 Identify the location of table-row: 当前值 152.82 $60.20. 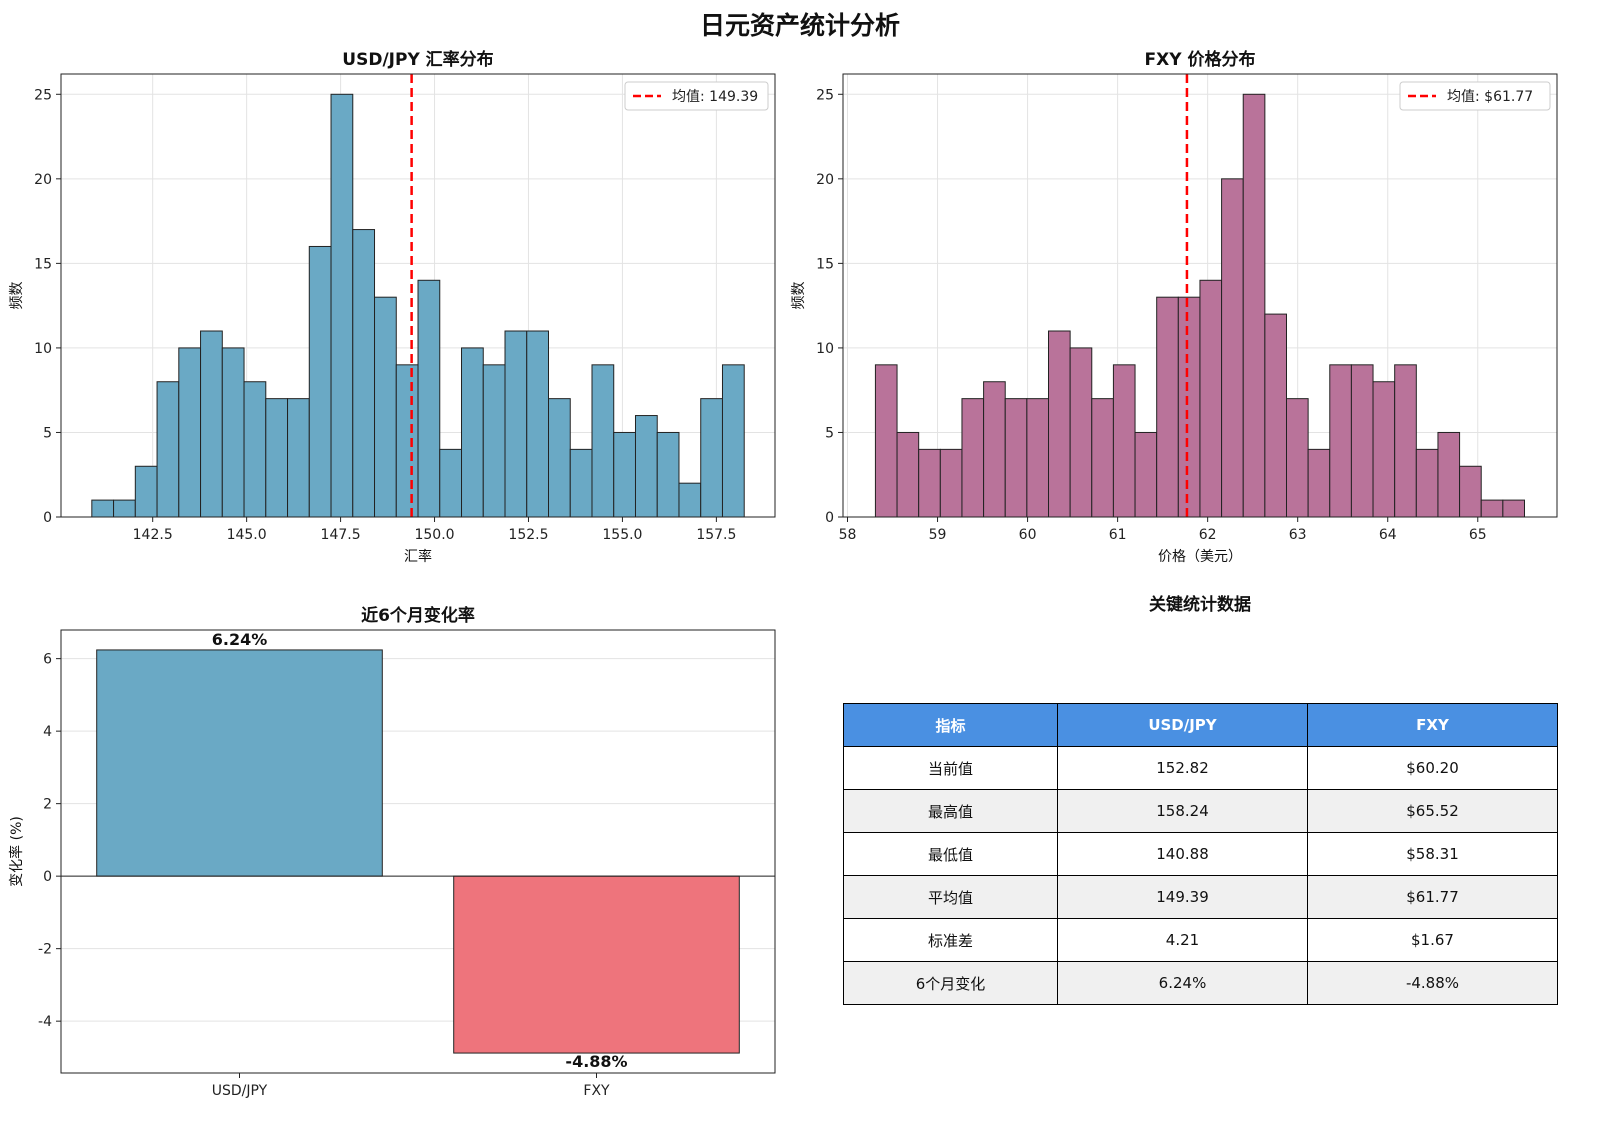
(1200, 768).